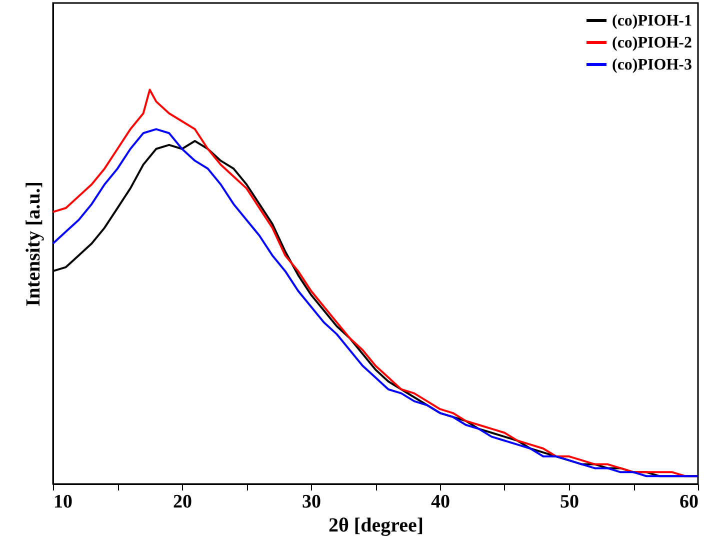 The height and width of the screenshot is (548, 710). I want to click on legend-label: (co)PIOH-2, so click(652, 43).